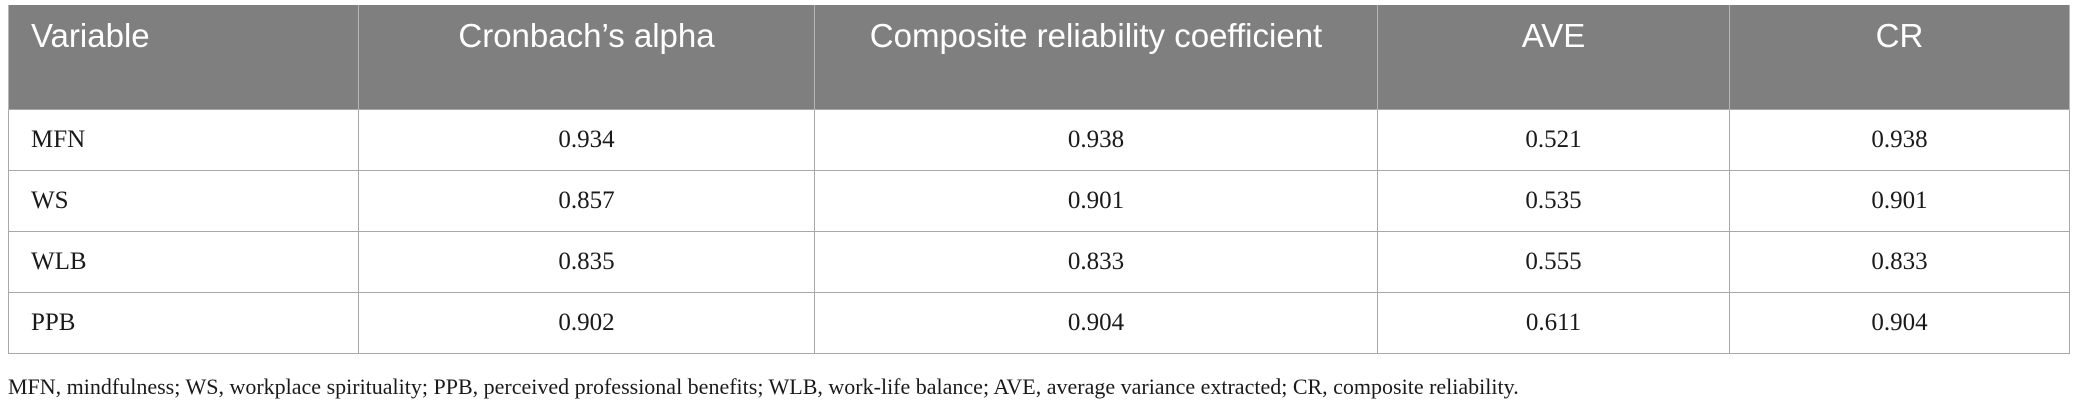 The width and height of the screenshot is (2076, 413). Describe the element at coordinates (586, 261) in the screenshot. I see `cell-cronbachs-alpha: 0.835` at that location.